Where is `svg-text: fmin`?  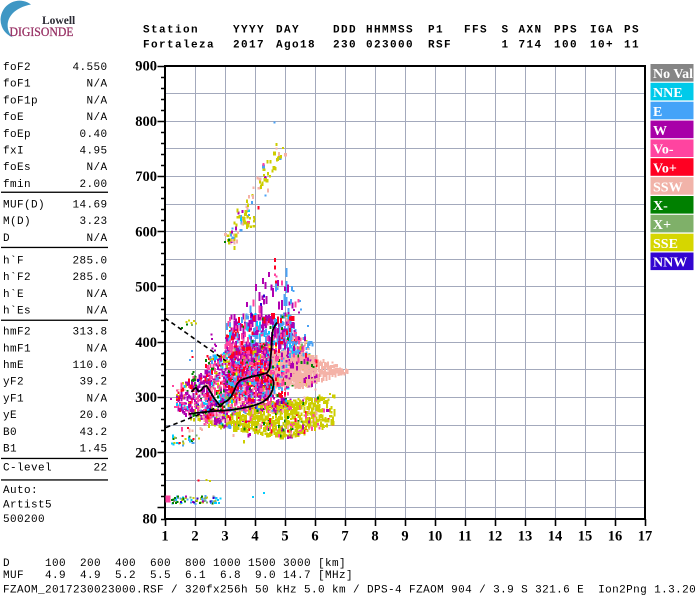 svg-text: fmin is located at coordinates (17, 185).